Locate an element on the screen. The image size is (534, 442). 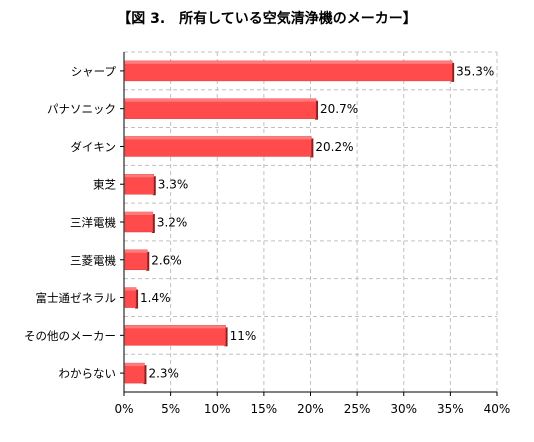
category-label: わからない is located at coordinates (88, 374).